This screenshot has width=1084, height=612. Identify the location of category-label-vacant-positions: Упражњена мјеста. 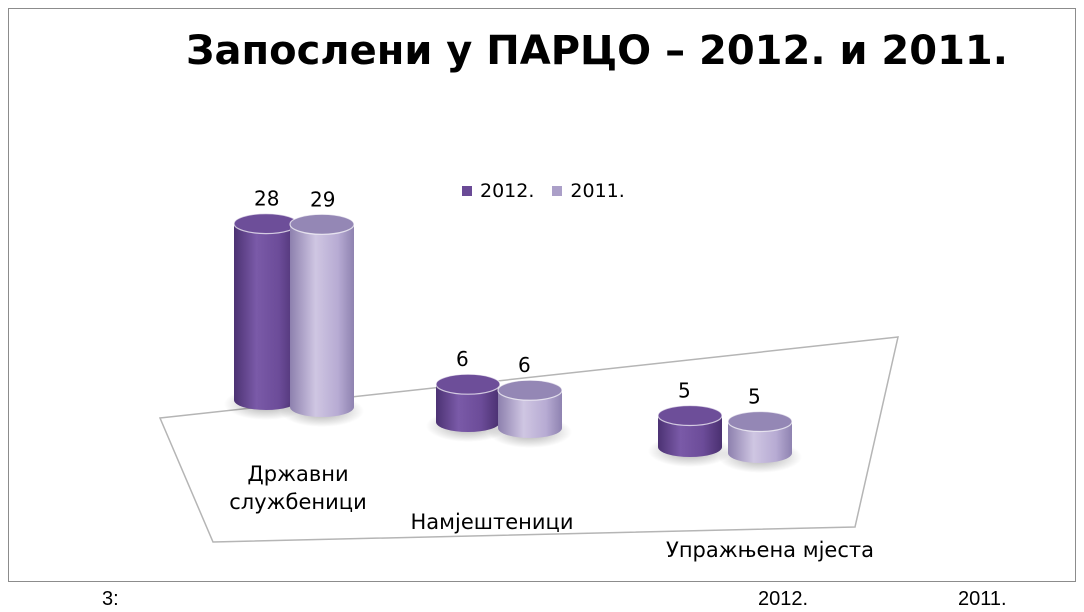
(770, 550).